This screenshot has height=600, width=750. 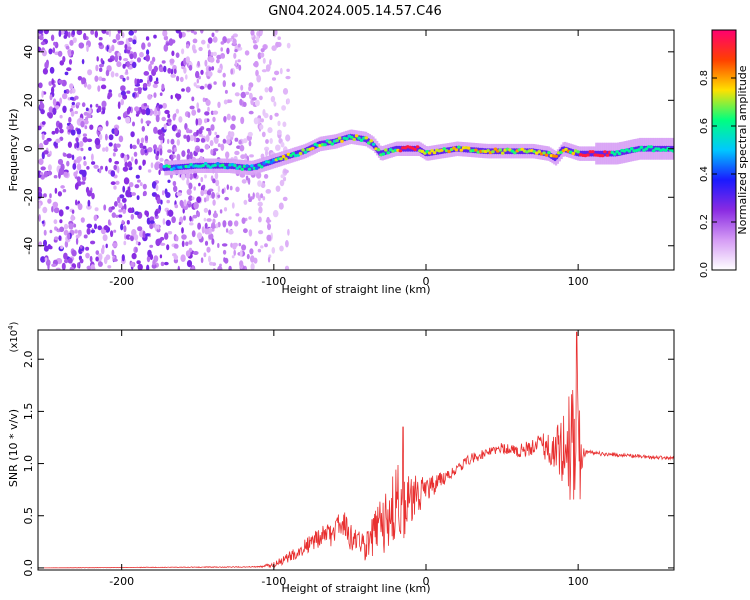 I want to click on snr-y-tick-label: 0.0, so click(x=28, y=568).